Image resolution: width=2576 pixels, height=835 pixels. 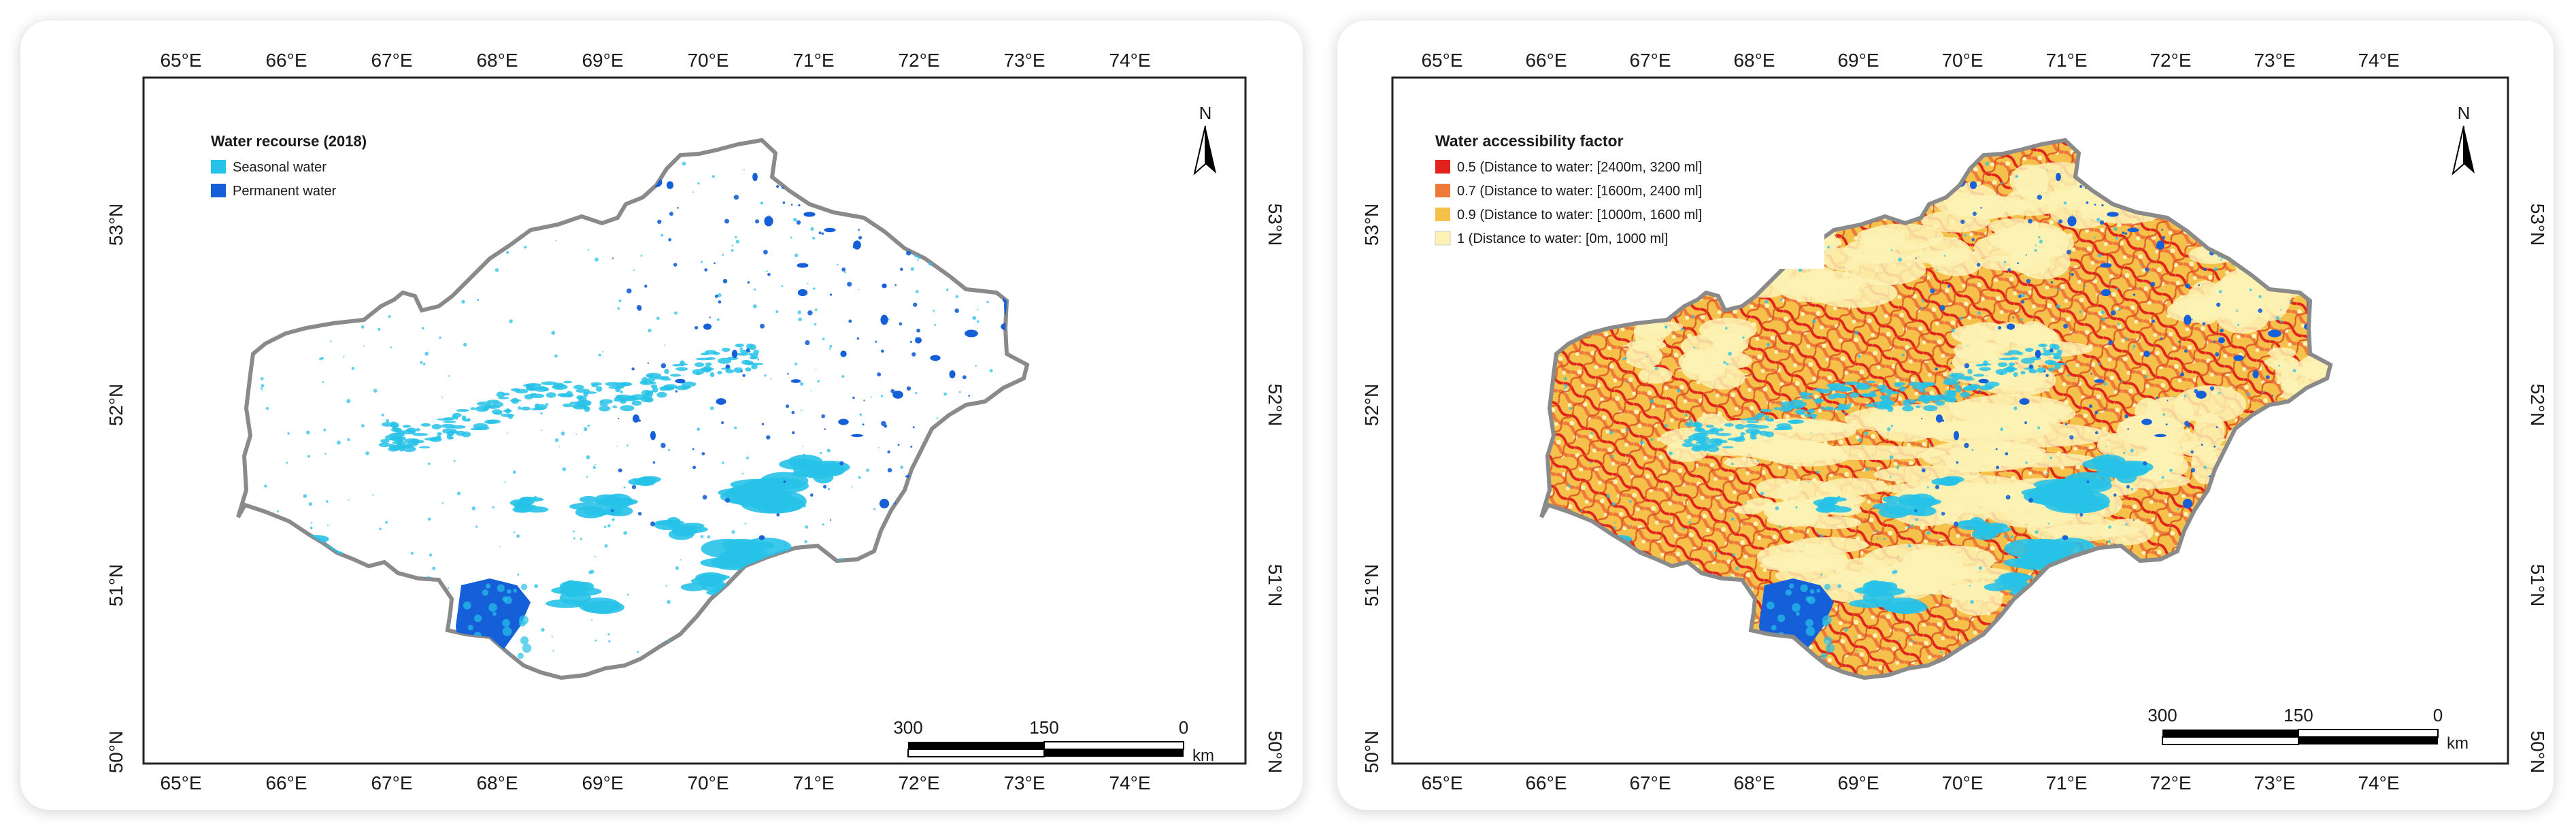 What do you see at coordinates (218, 167) in the screenshot?
I see `legend-swatch-seasonal` at bounding box center [218, 167].